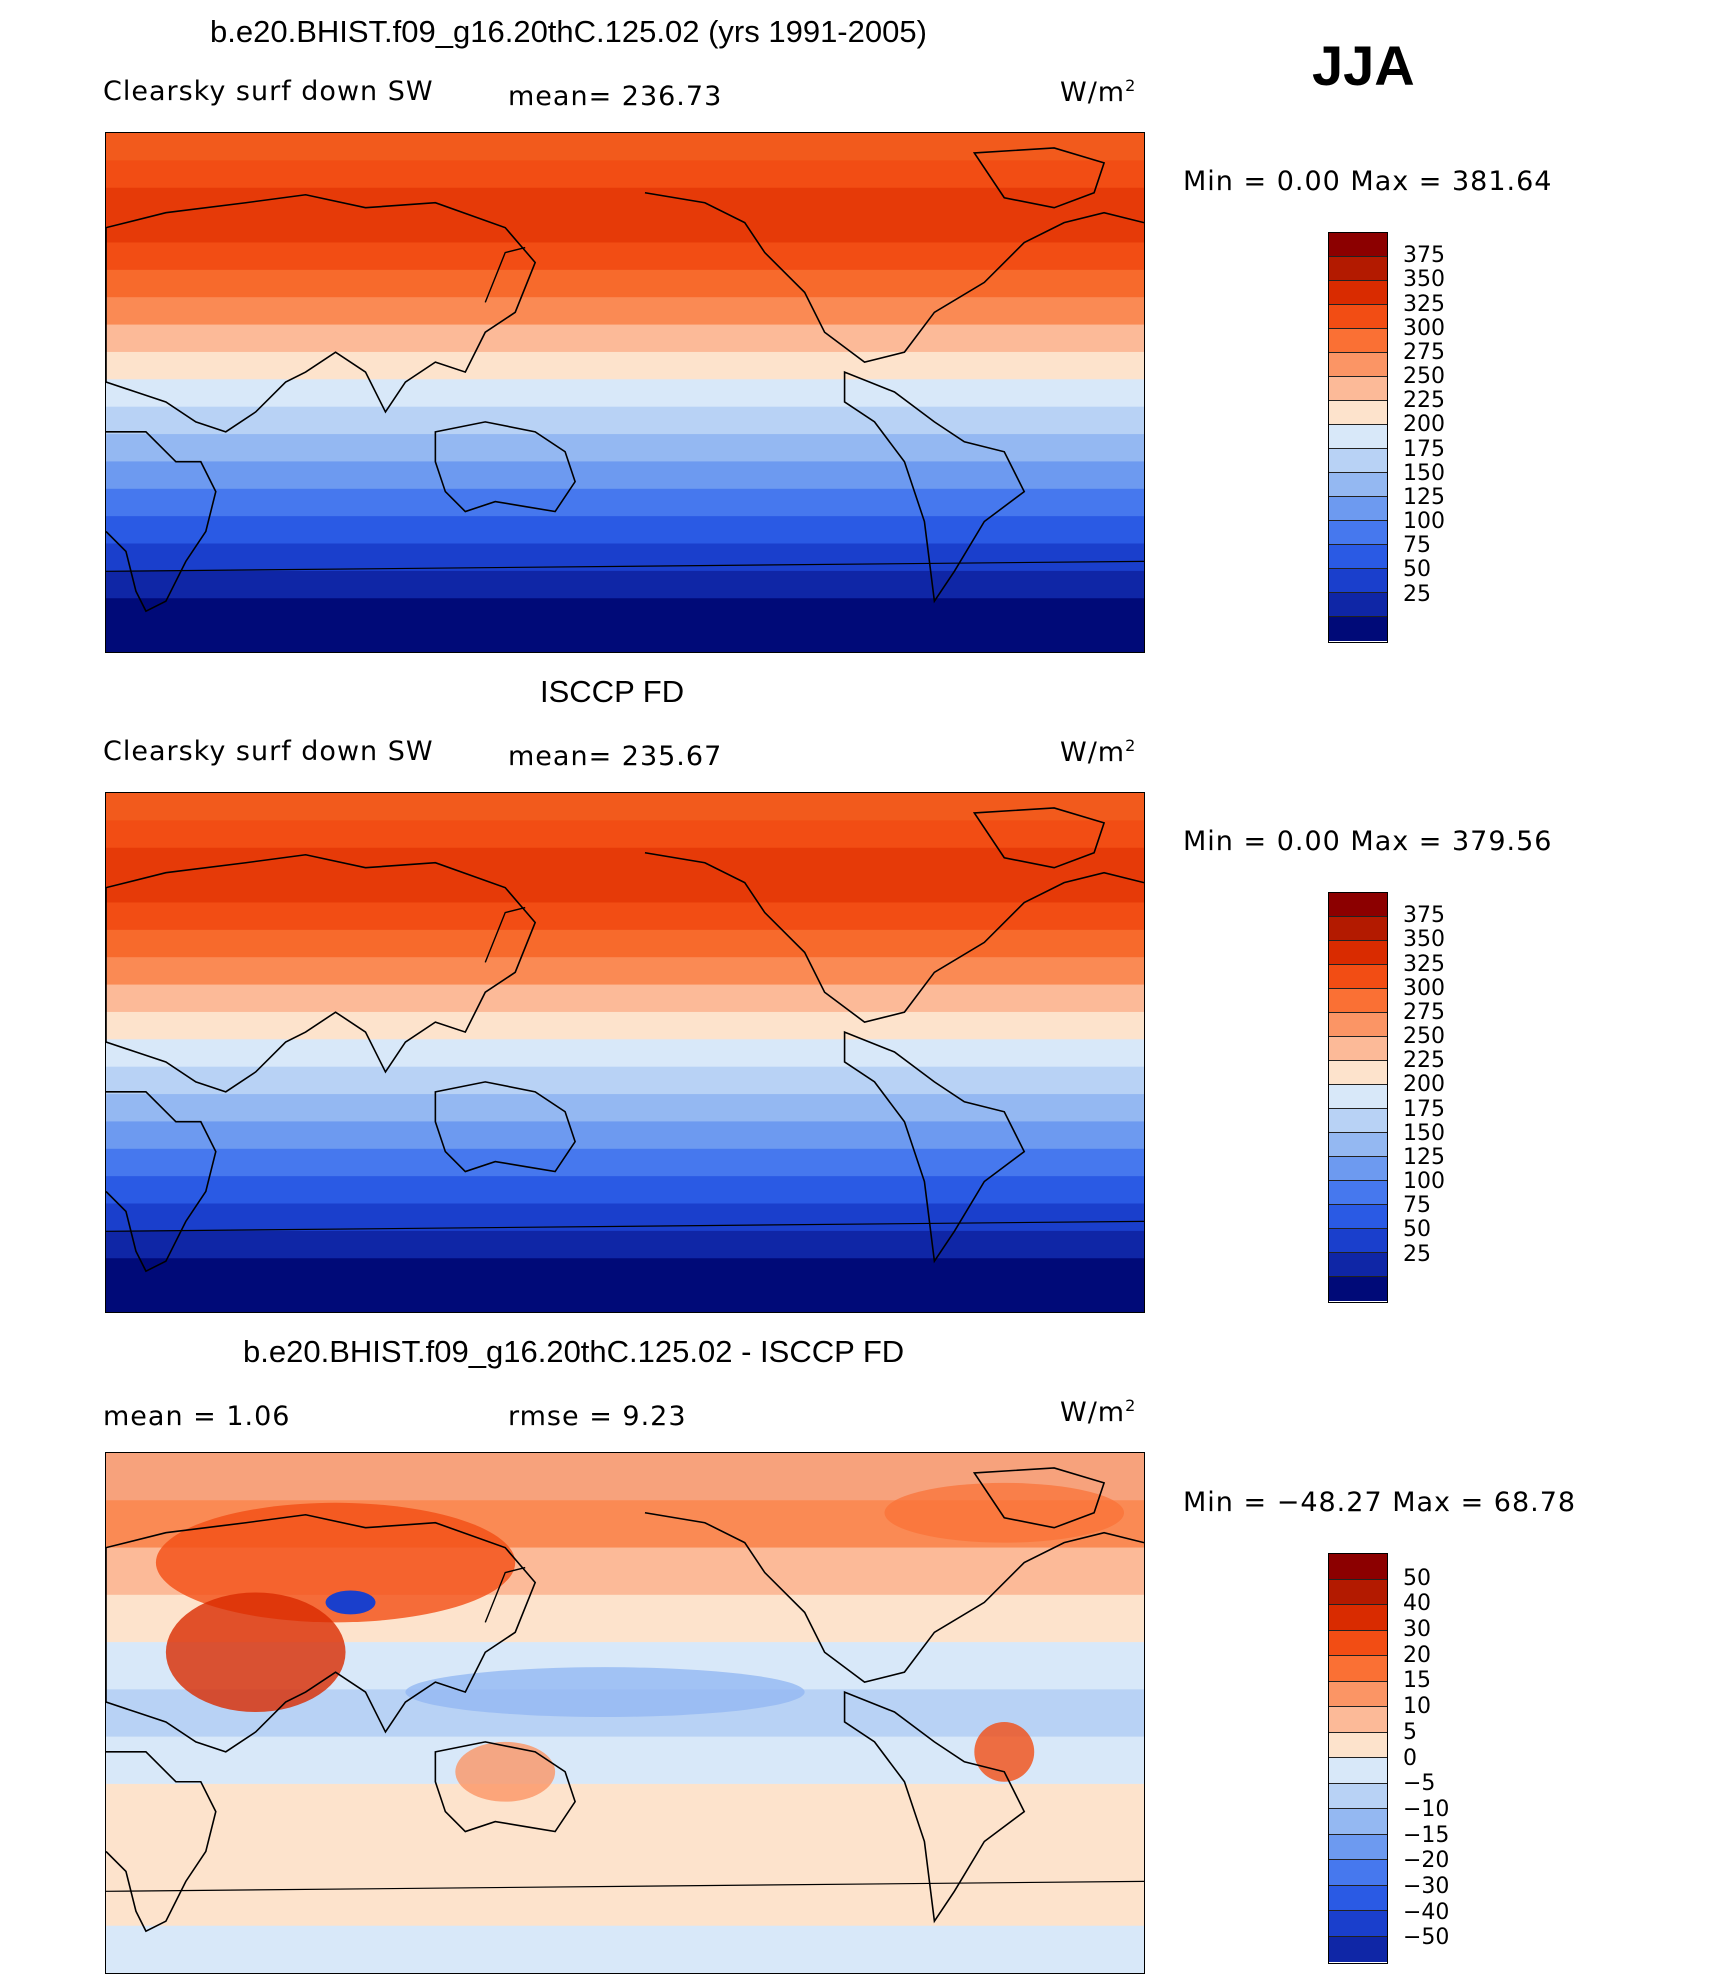 The height and width of the screenshot is (1979, 1710). I want to click on panel2-variable: Clearsky surf down SW, so click(268, 751).